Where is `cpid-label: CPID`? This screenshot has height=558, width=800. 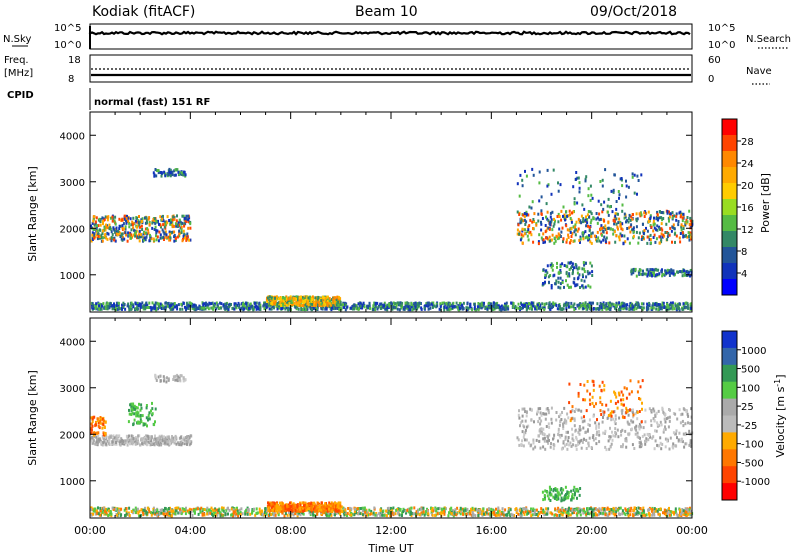 cpid-label: CPID is located at coordinates (20, 95).